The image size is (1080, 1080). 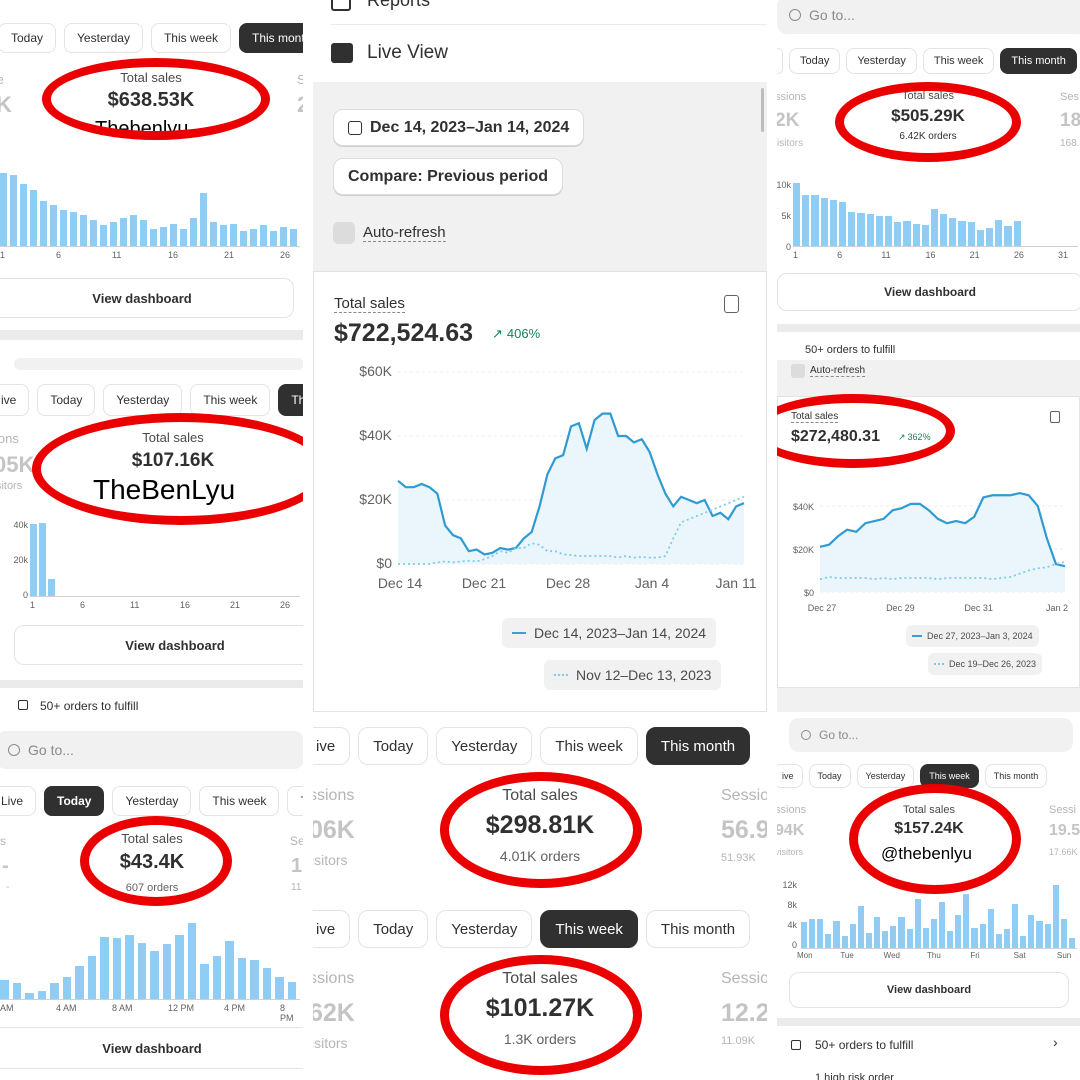 What do you see at coordinates (271, 38) in the screenshot?
I see `tab-this-month: This mont` at bounding box center [271, 38].